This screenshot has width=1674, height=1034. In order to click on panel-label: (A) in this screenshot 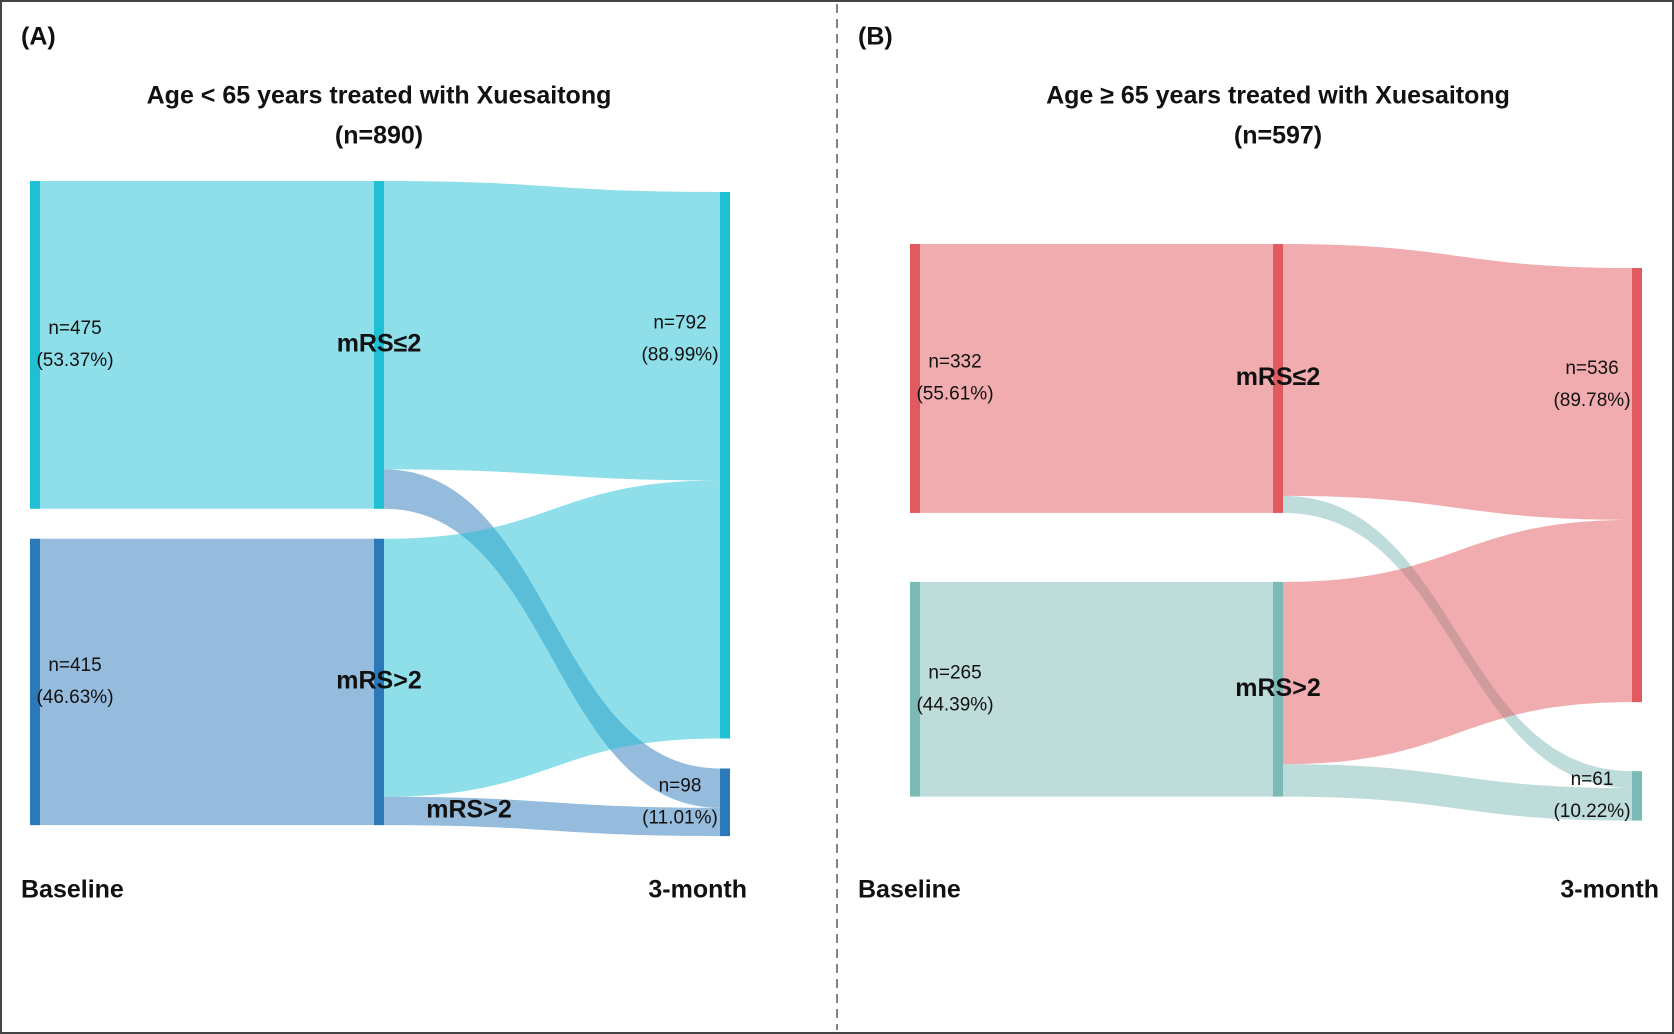, I will do `click(38, 37)`.